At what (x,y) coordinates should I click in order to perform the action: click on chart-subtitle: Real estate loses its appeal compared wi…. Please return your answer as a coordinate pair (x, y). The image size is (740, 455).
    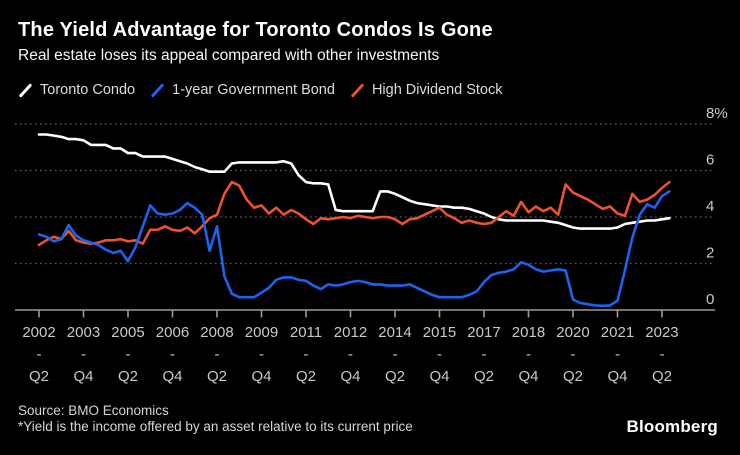
    Looking at the image, I should click on (229, 55).